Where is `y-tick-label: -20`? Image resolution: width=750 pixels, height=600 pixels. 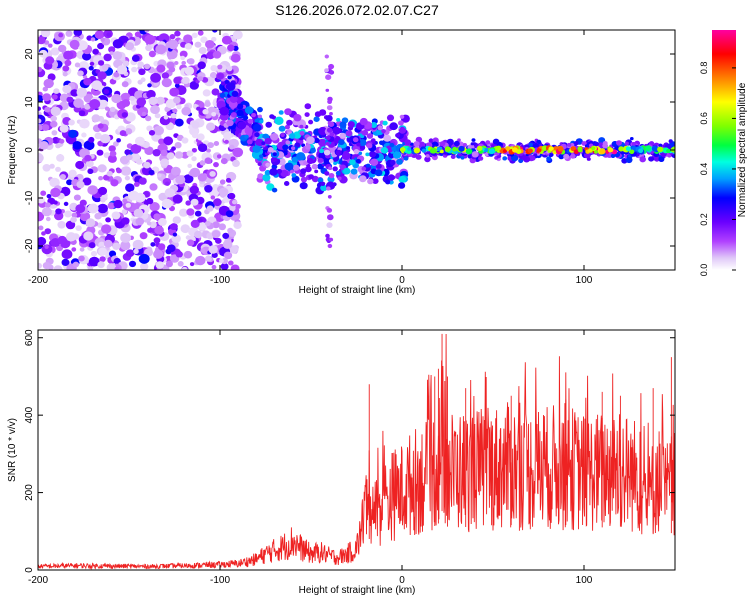
y-tick-label: -20 is located at coordinates (29, 245).